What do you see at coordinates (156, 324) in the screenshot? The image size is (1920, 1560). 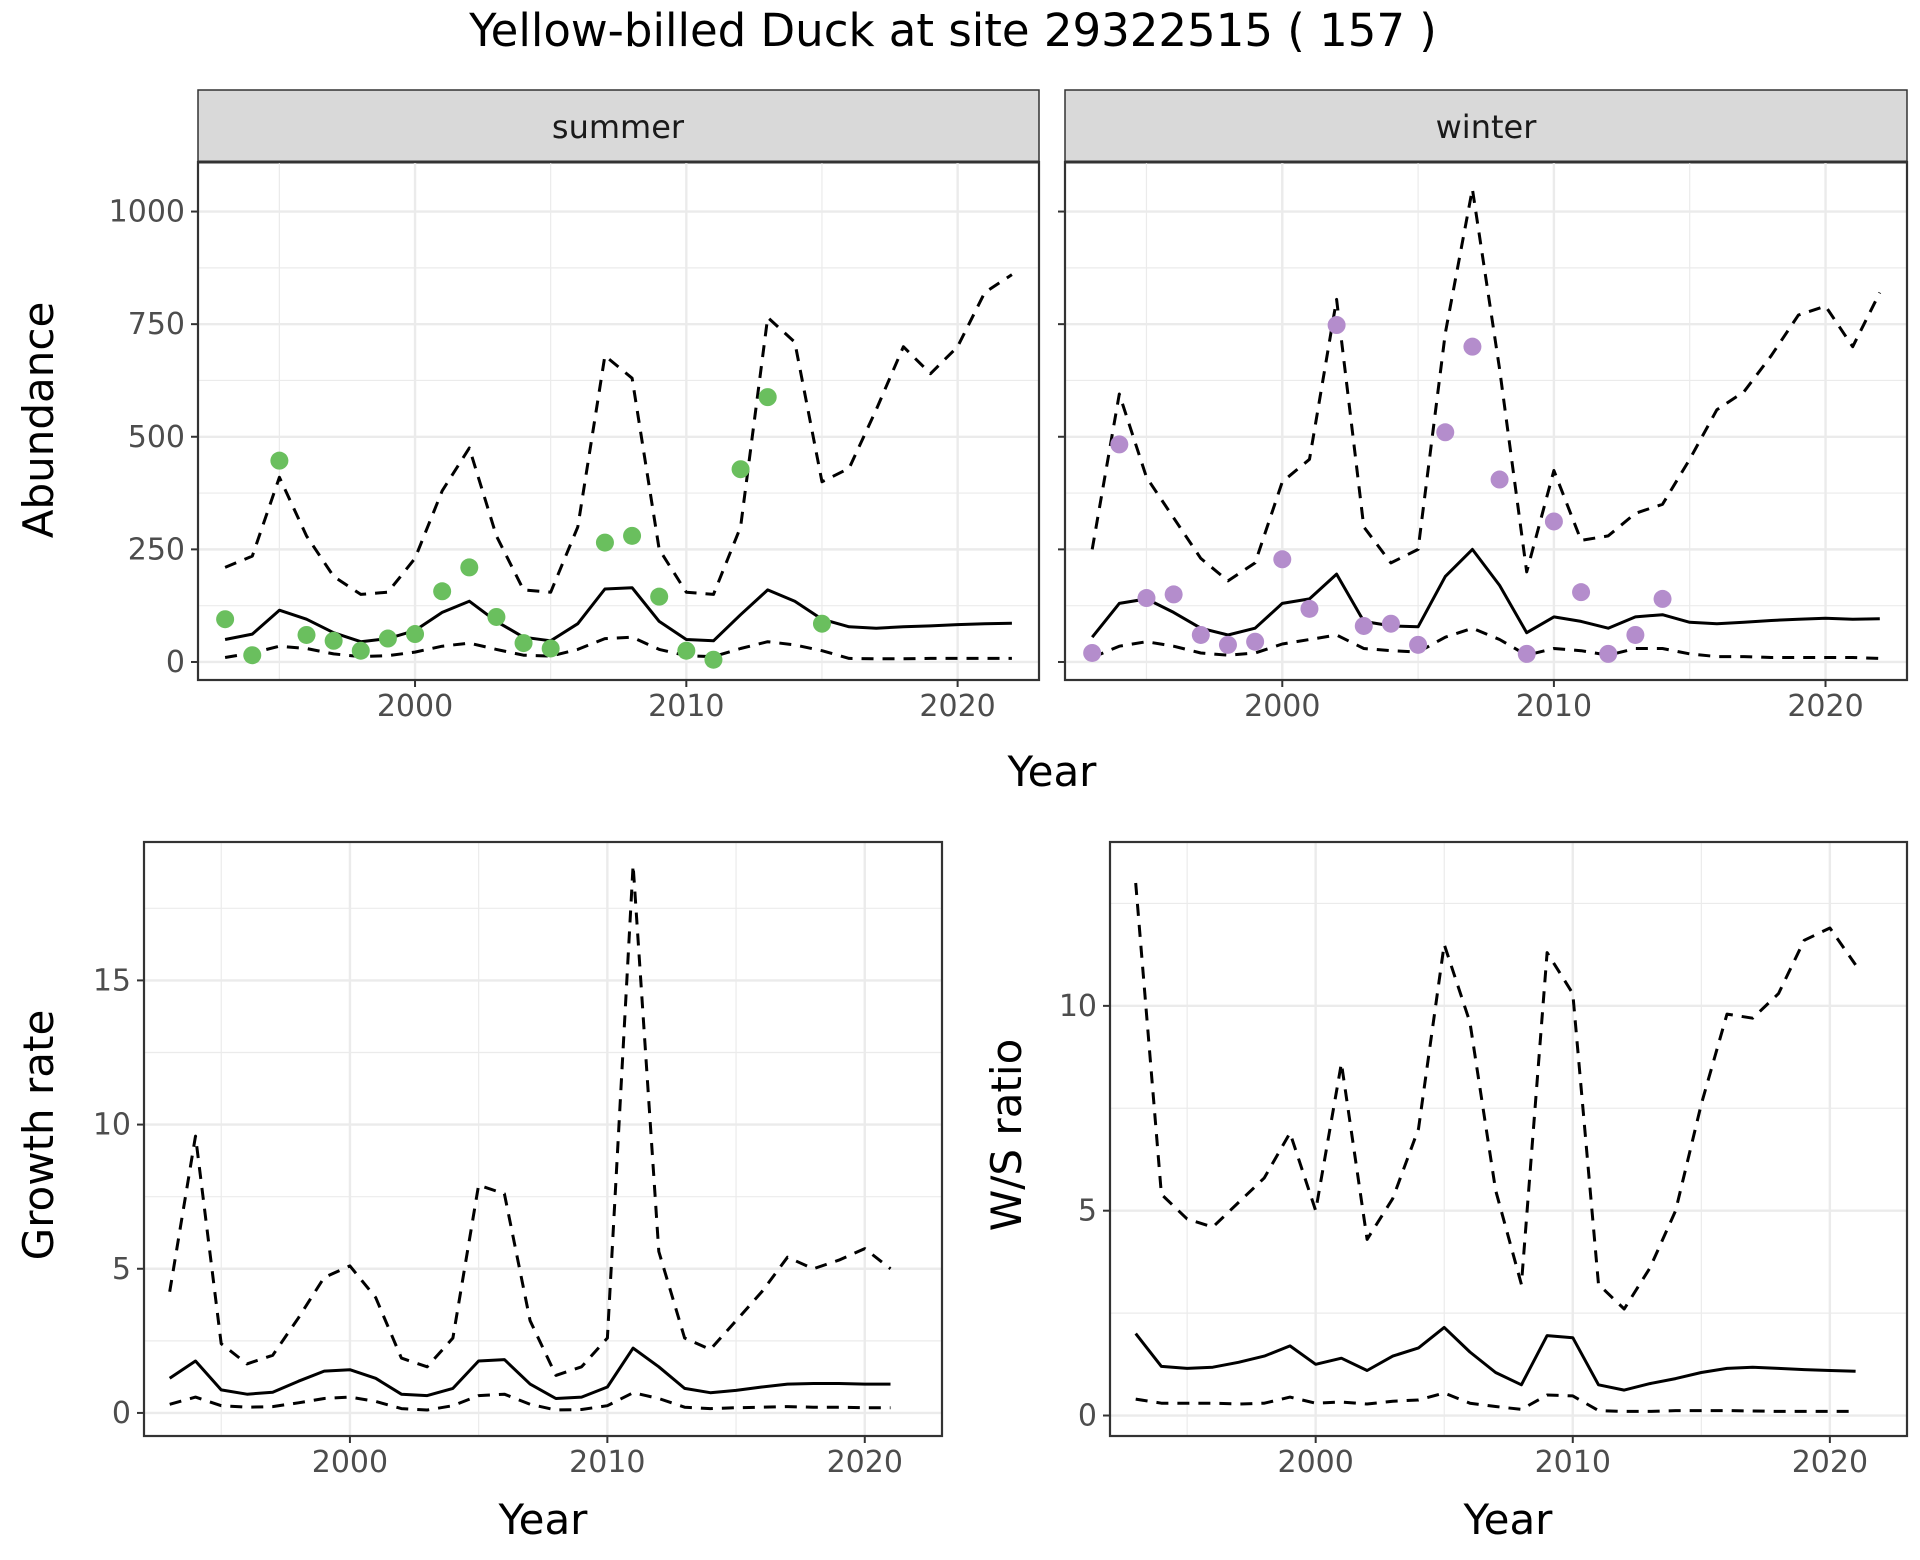 I see `y-tick-label: 750` at bounding box center [156, 324].